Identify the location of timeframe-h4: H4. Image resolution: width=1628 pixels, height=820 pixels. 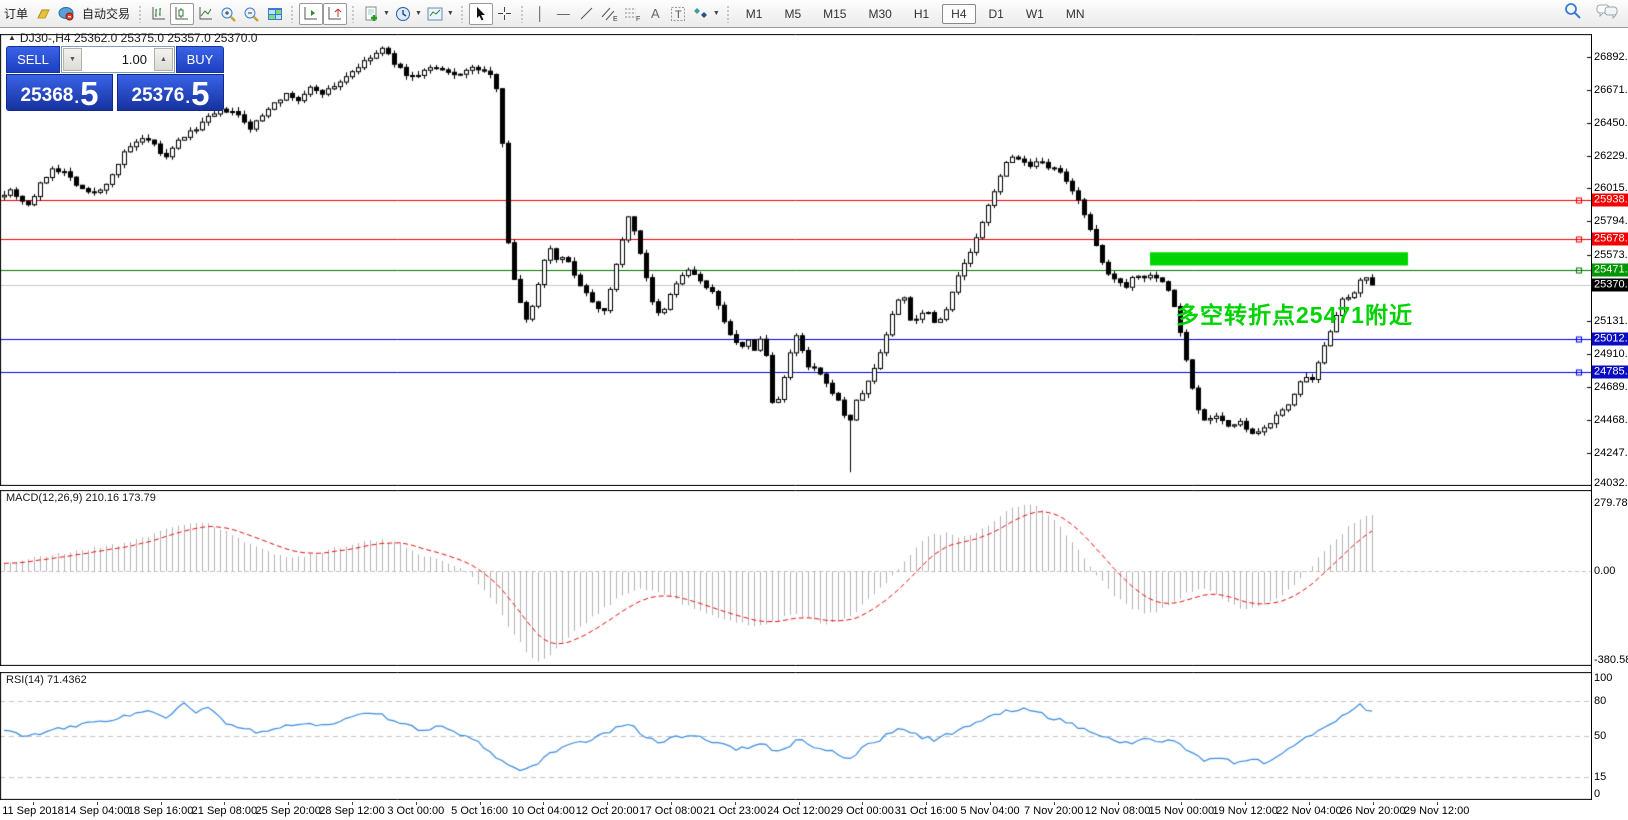
(959, 13).